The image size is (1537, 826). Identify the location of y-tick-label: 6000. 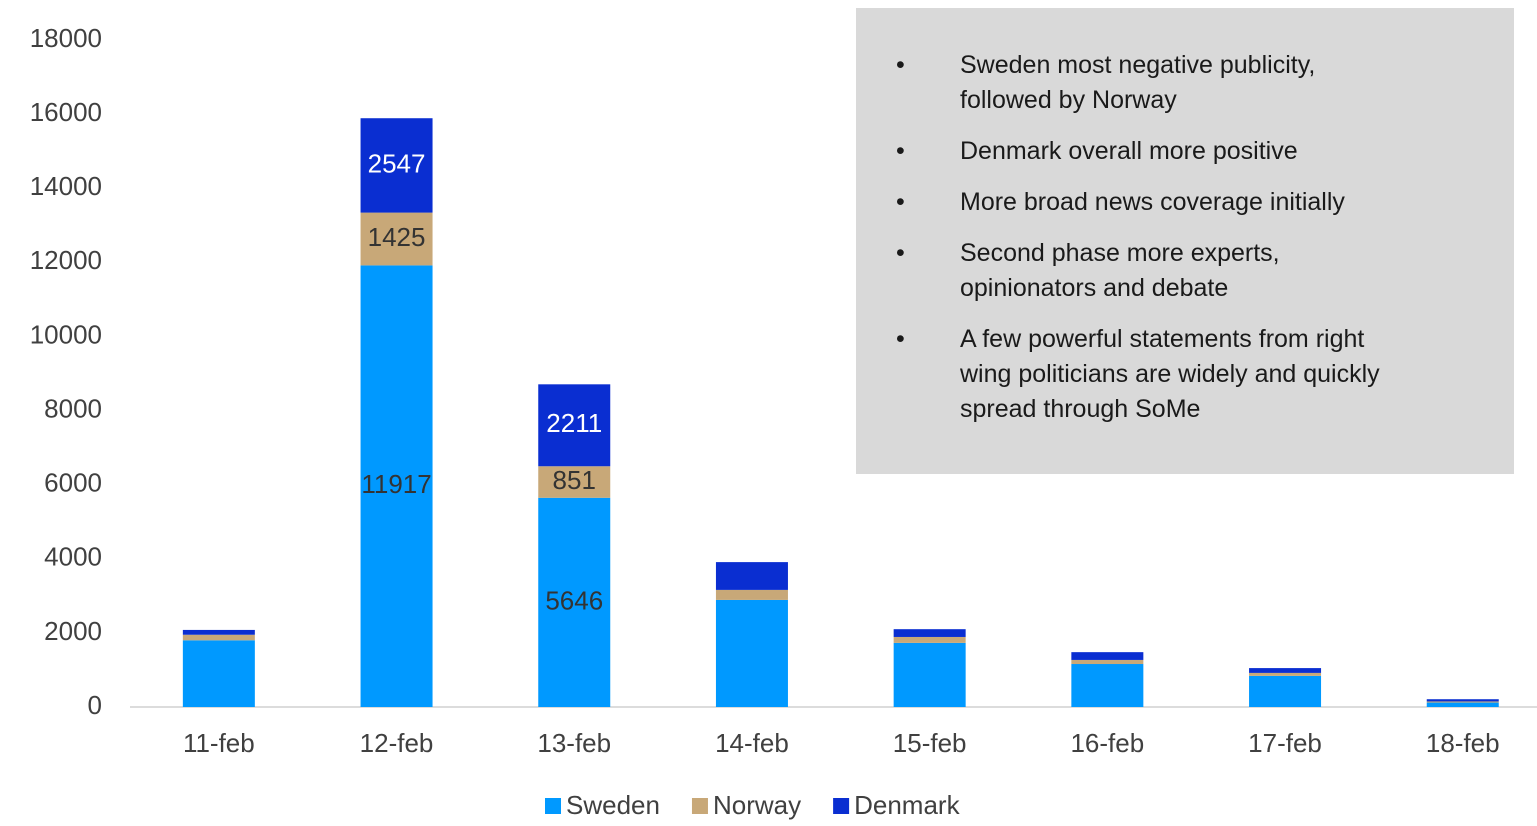
(73, 483).